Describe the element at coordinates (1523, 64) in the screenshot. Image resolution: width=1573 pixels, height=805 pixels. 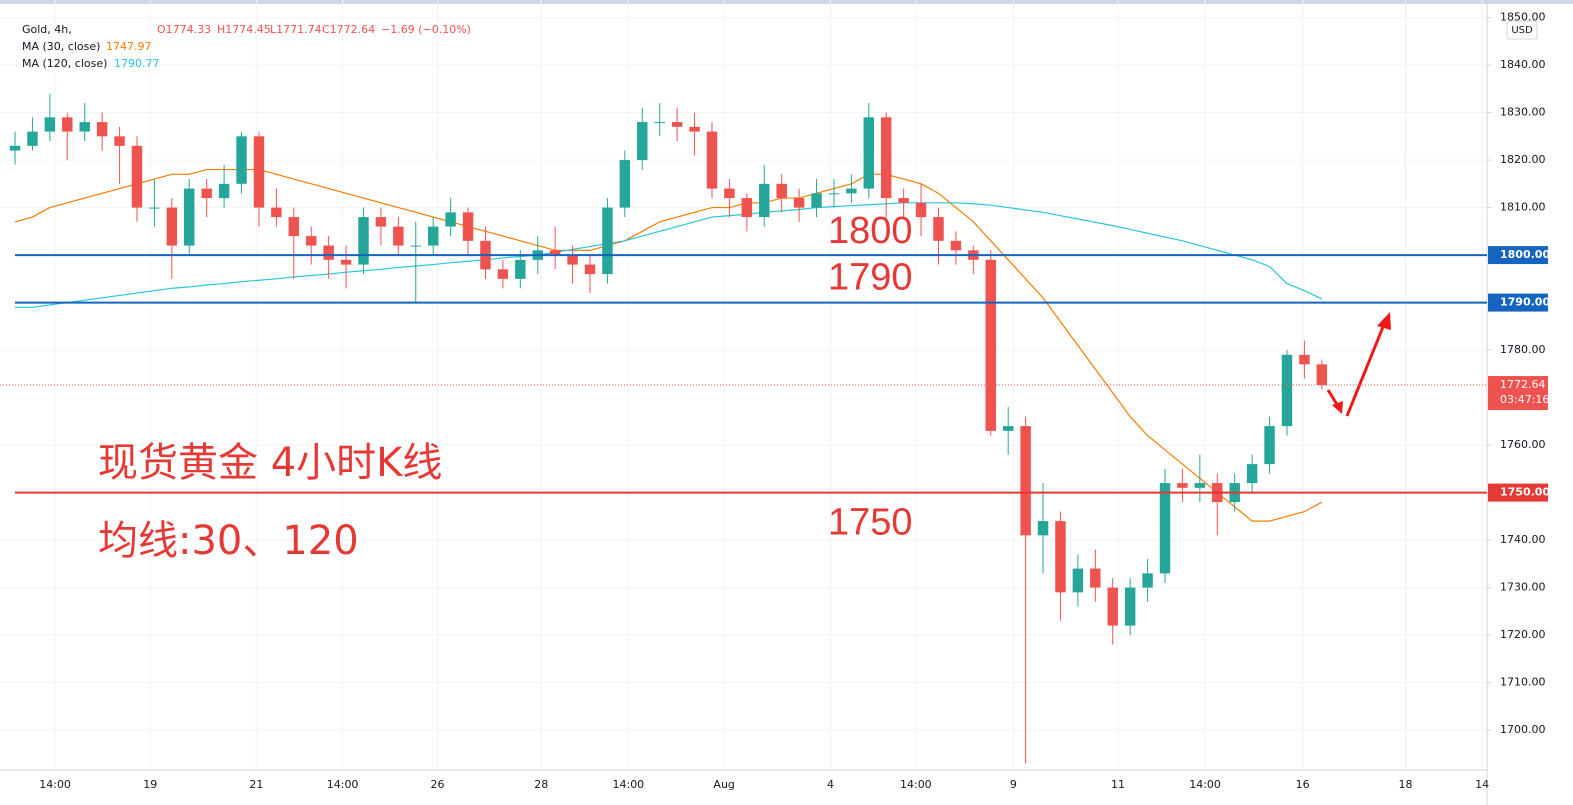
I see `y-tick-label: 1840.00` at that location.